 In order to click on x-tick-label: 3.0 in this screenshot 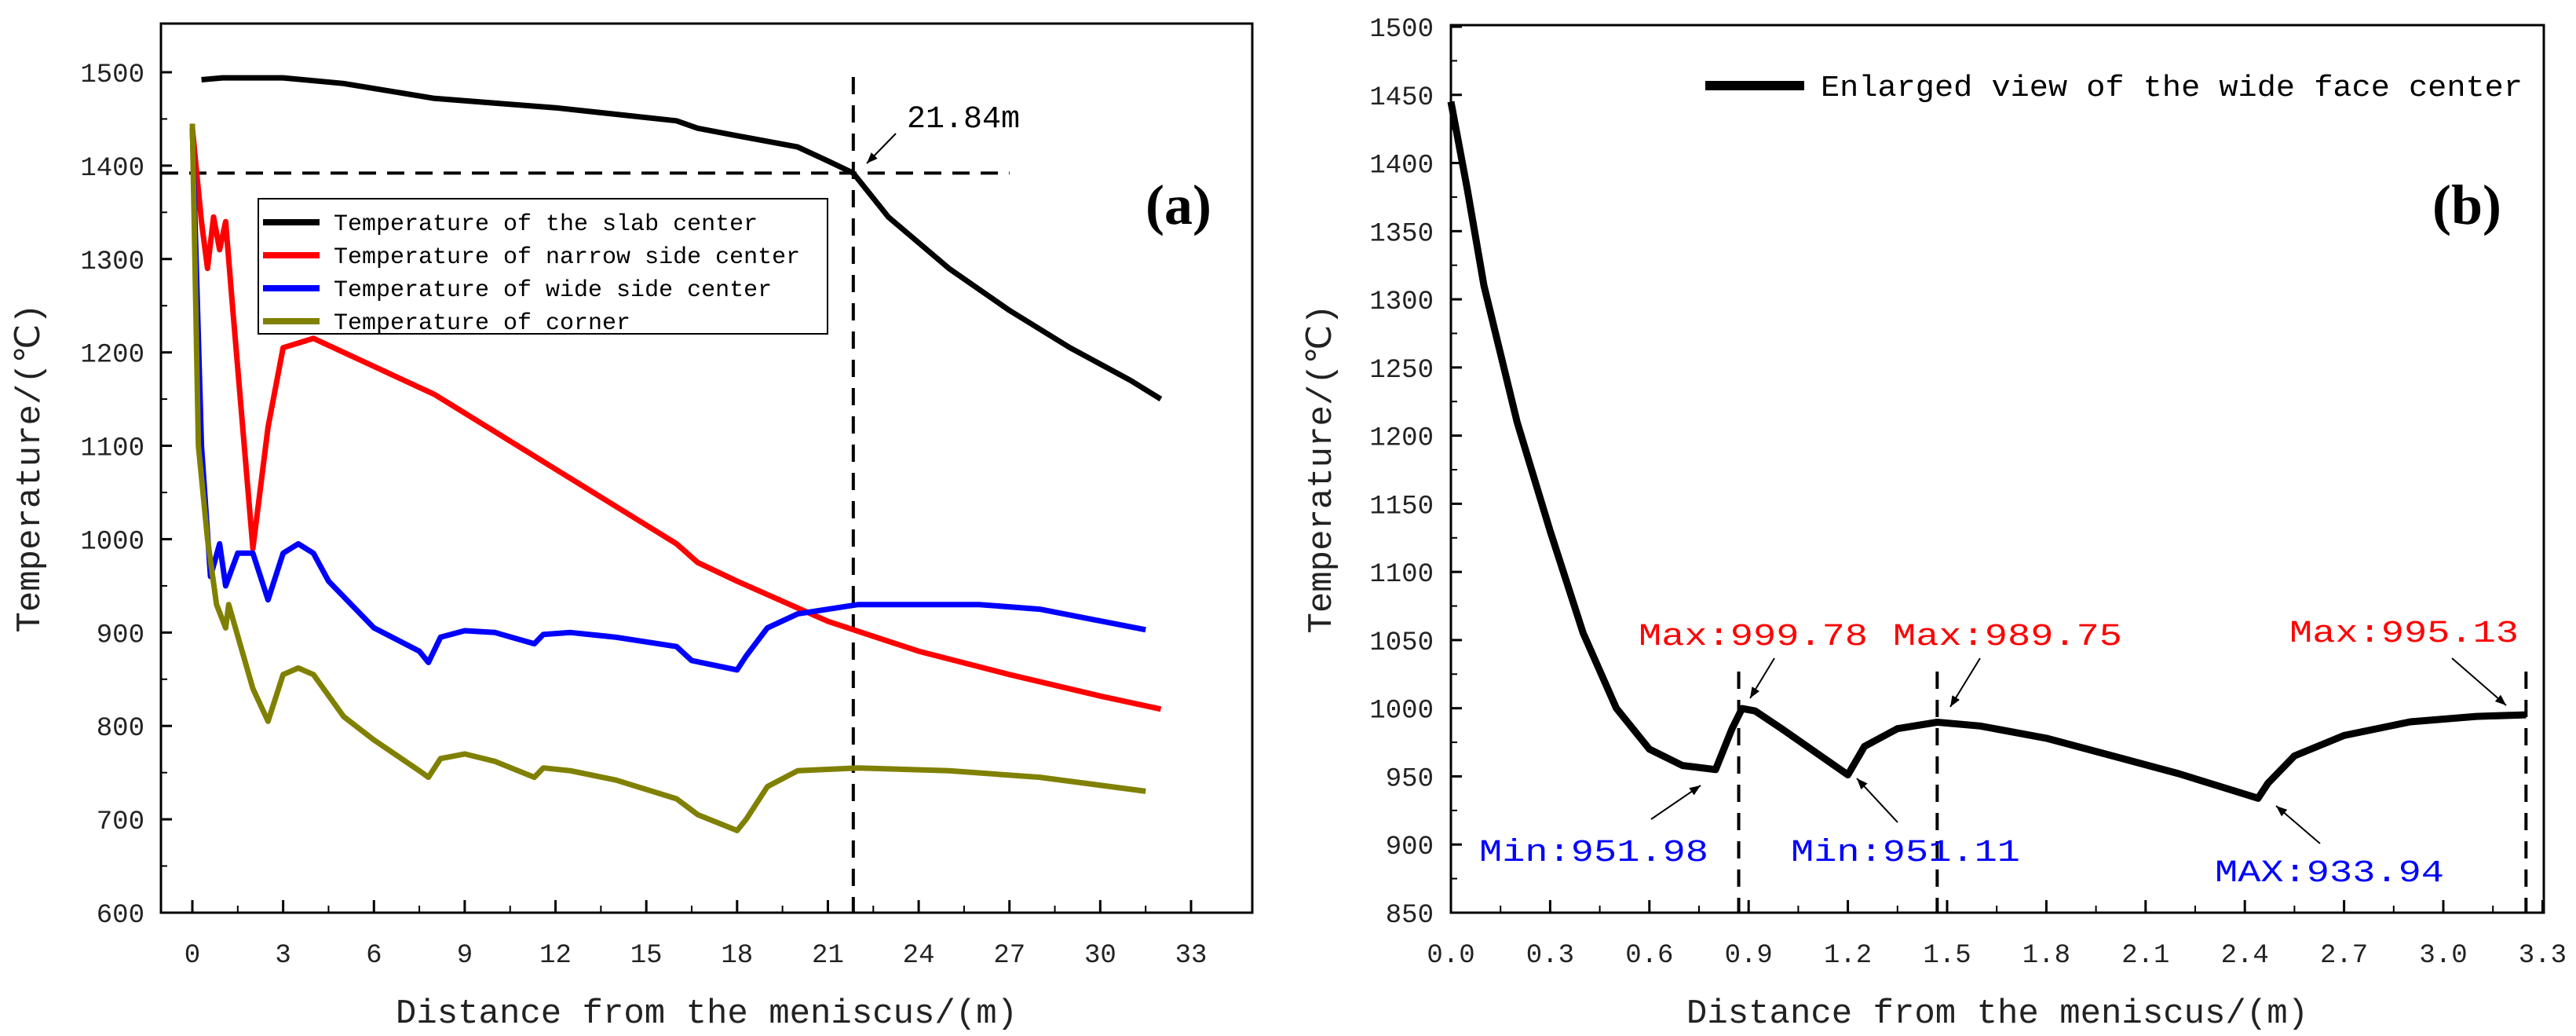, I will do `click(2443, 956)`.